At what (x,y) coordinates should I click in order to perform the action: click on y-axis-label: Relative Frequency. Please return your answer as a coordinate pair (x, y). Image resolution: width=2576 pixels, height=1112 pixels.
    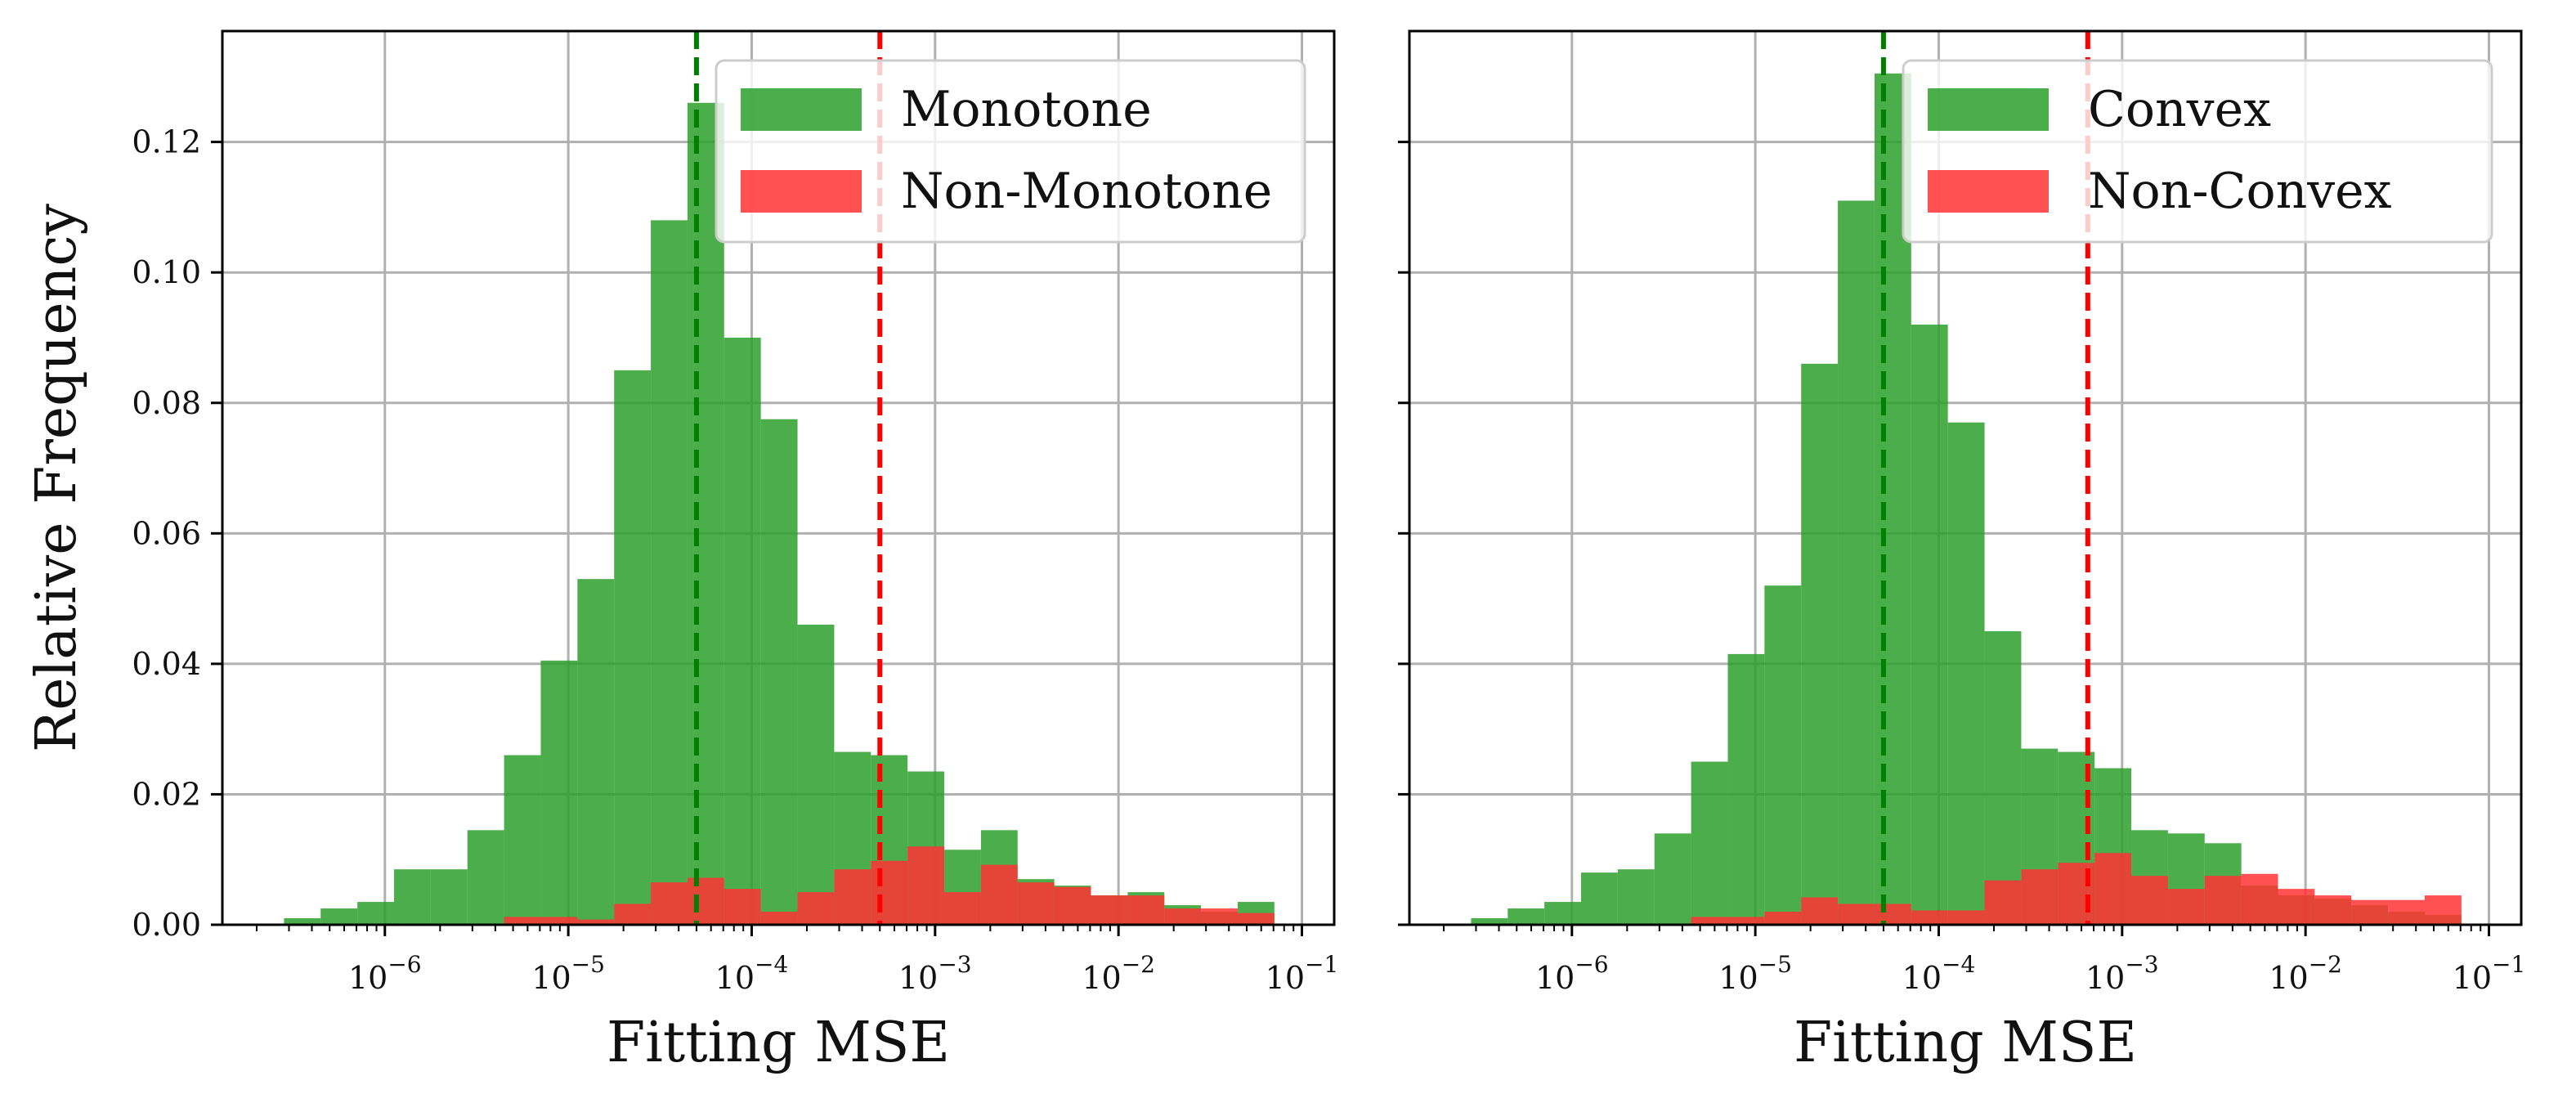
    Looking at the image, I should click on (57, 477).